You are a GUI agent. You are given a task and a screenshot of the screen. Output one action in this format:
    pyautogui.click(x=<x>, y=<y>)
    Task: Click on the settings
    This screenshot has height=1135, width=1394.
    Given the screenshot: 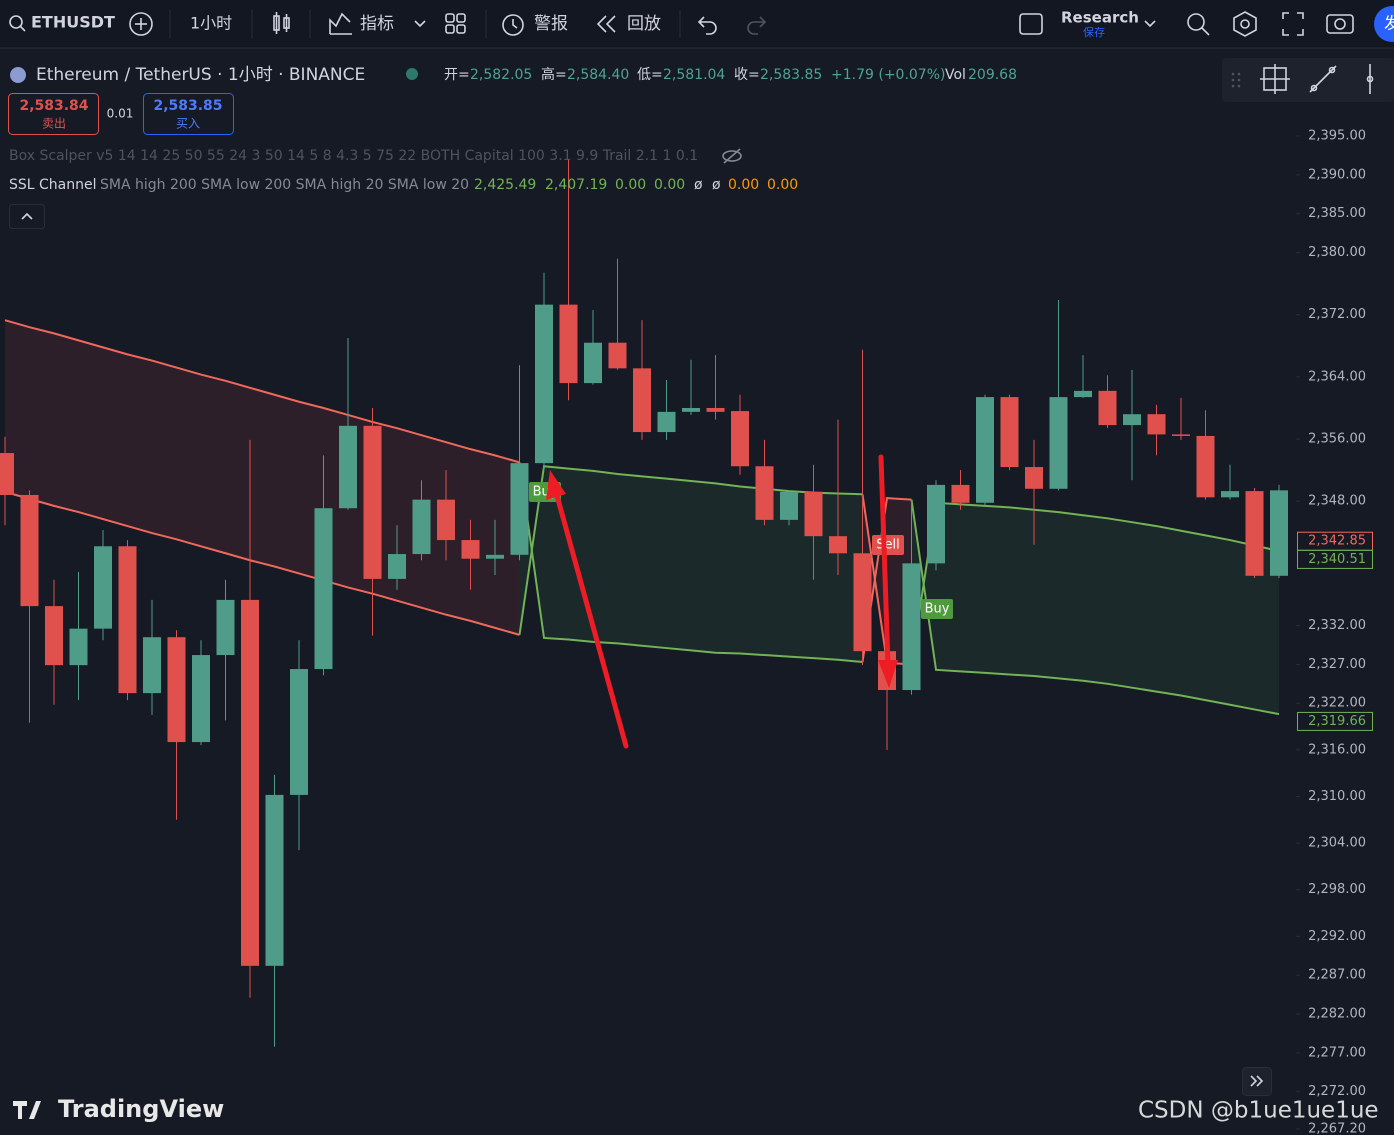 What is the action you would take?
    pyautogui.click(x=1245, y=24)
    